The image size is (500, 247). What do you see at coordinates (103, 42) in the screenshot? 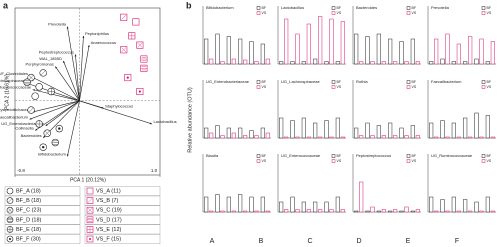
I see `loading-label: Anaerococcus` at bounding box center [103, 42].